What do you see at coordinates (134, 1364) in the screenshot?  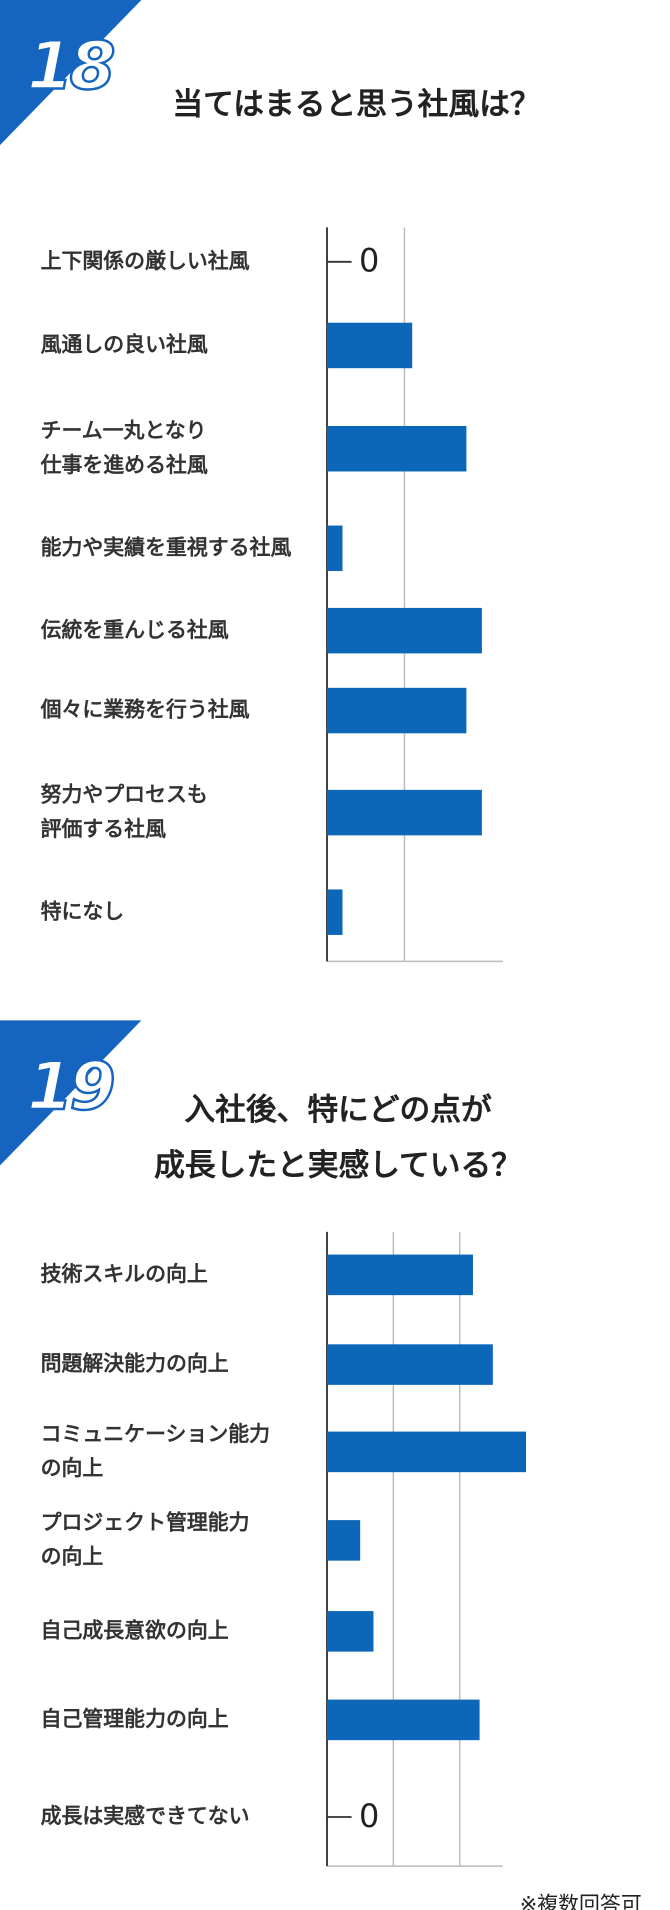 I see `category-label: 問題解決能力の向上` at bounding box center [134, 1364].